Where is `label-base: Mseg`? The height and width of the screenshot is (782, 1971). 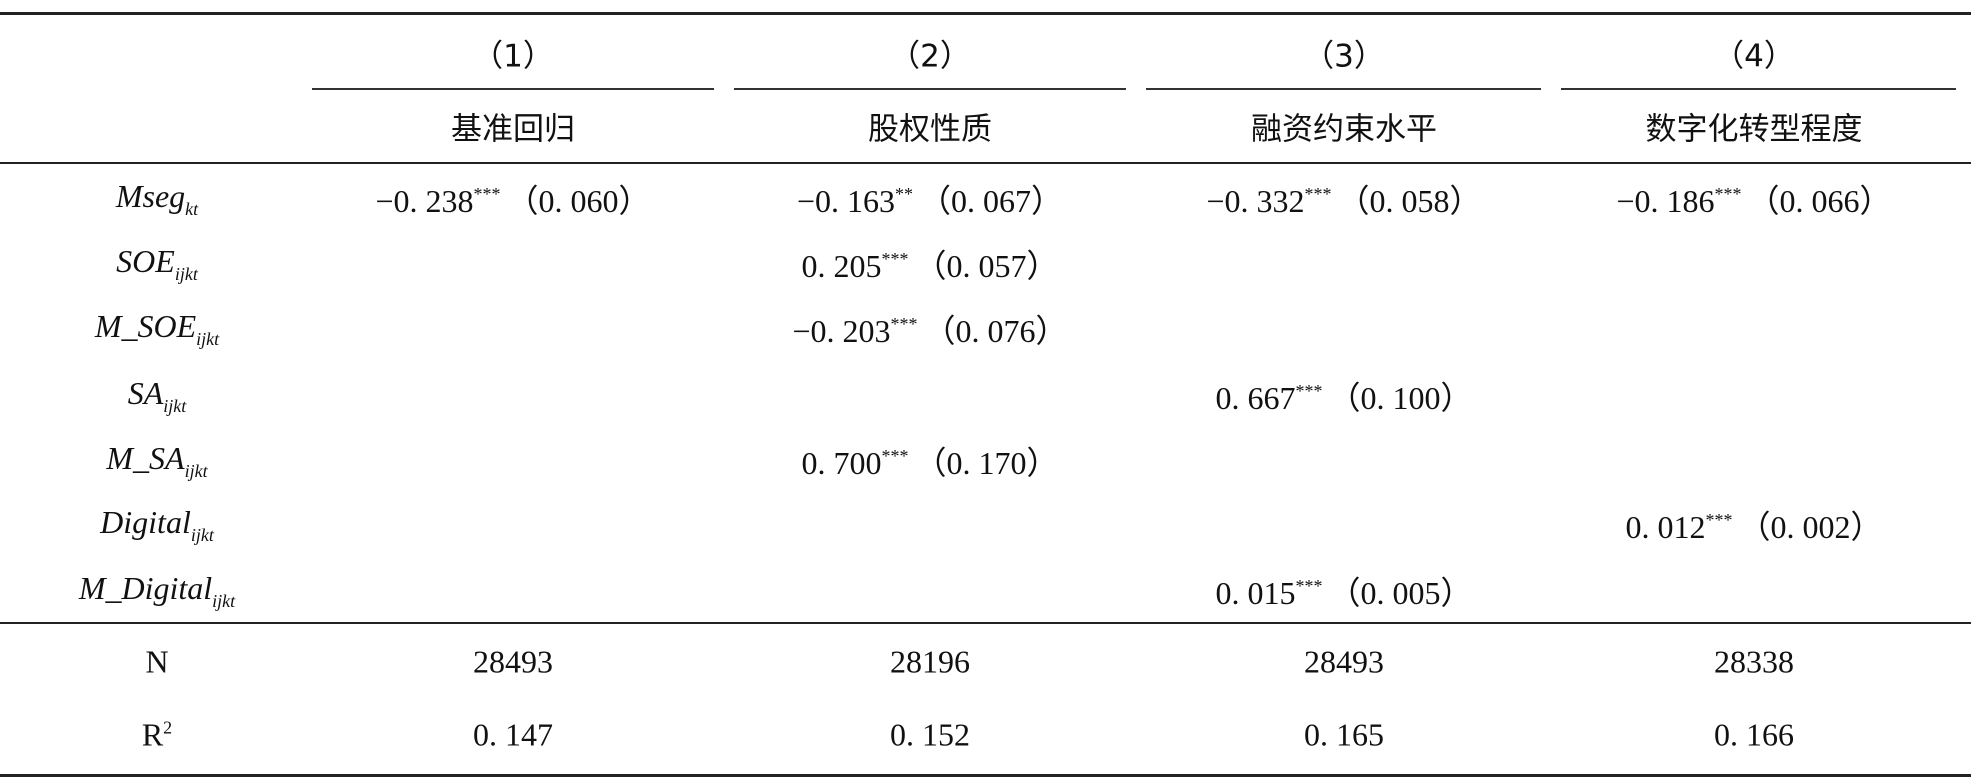
label-base: Mseg is located at coordinates (150, 196).